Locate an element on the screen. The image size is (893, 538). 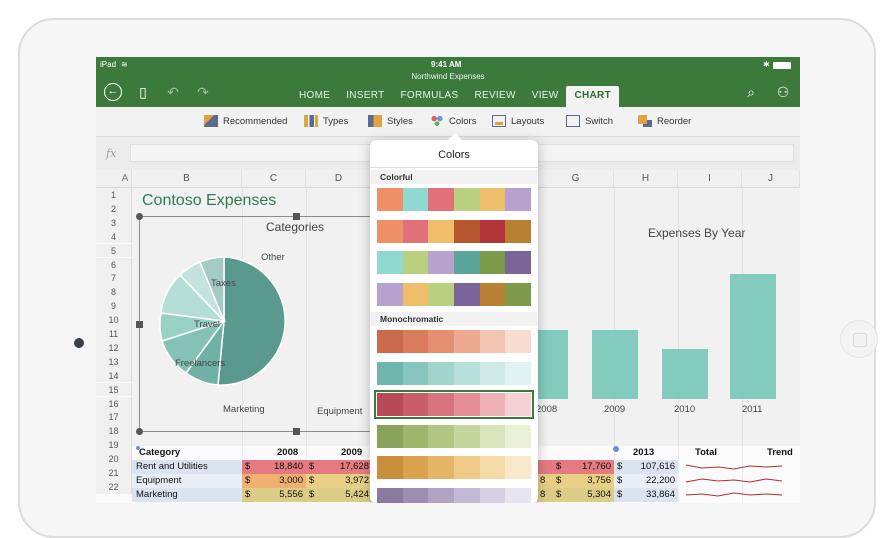
cell-2009: $5,424 is located at coordinates (339, 495).